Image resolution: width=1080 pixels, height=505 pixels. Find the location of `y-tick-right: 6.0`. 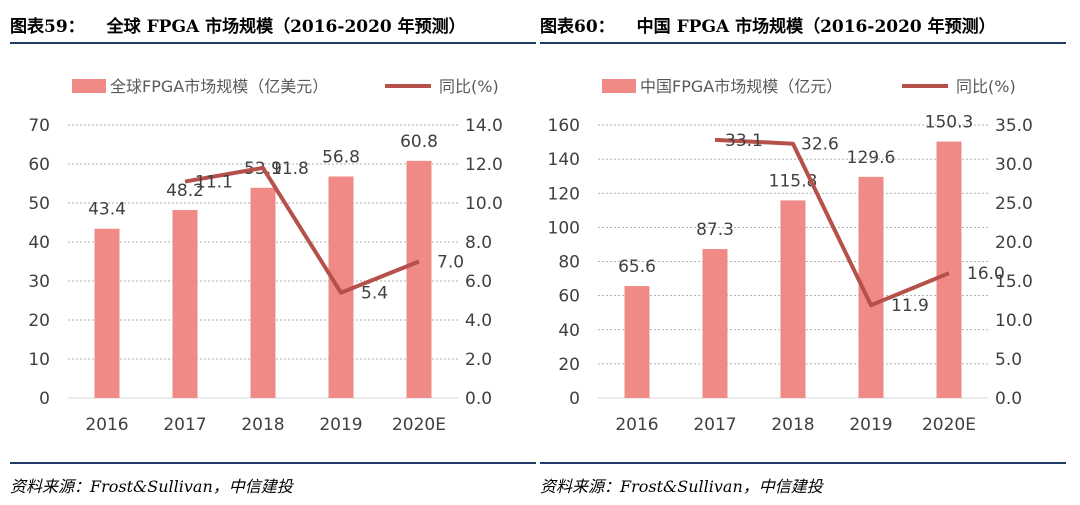

y-tick-right: 6.0 is located at coordinates (478, 282).